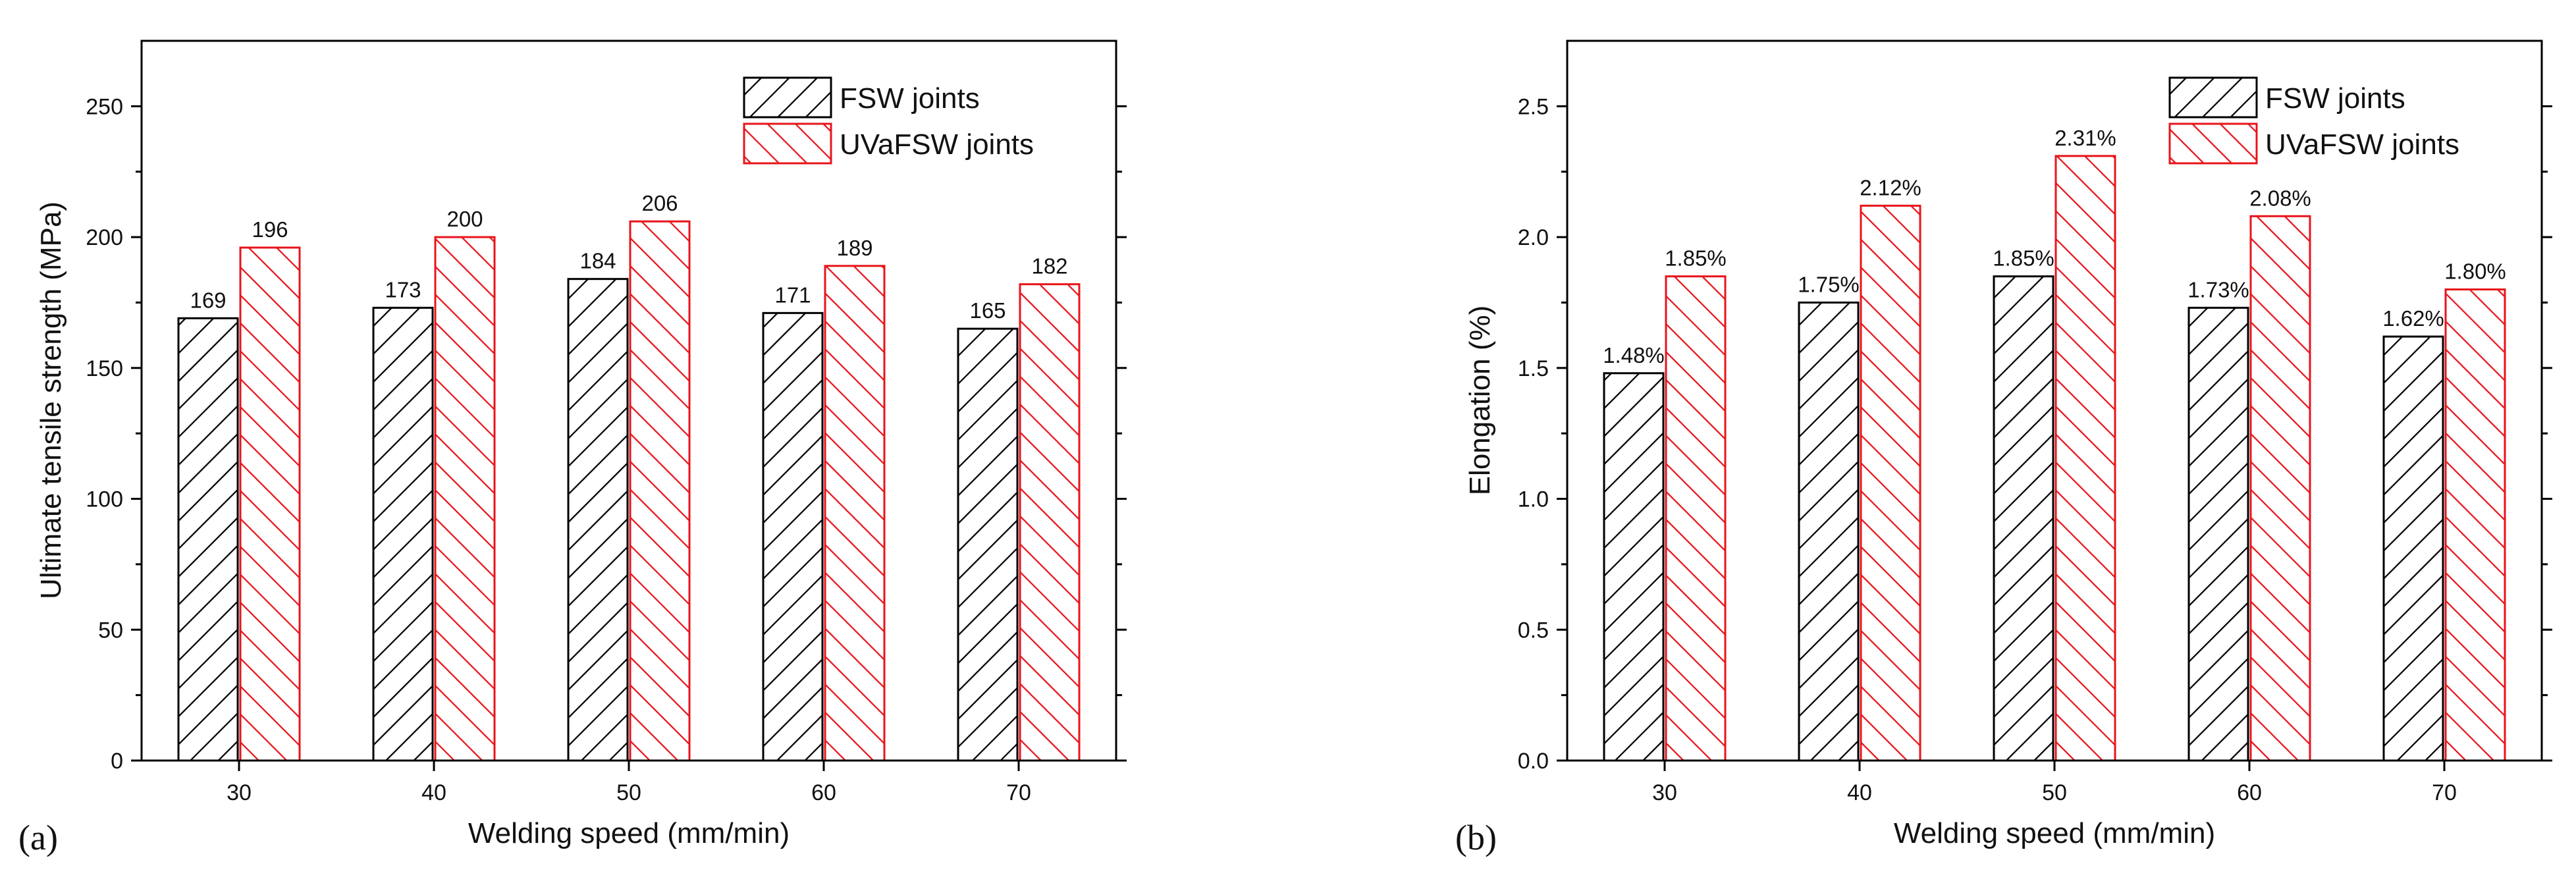  I want to click on x-tick-label-a-40: 40, so click(433, 793).